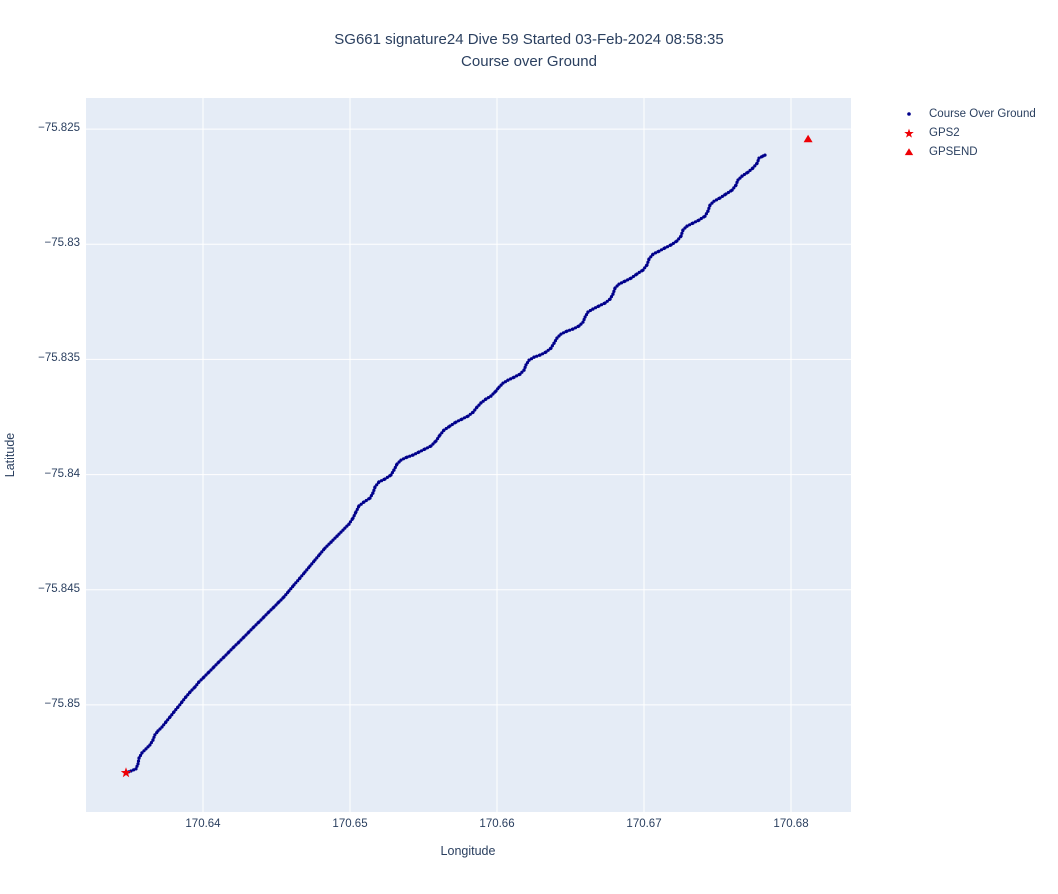  I want to click on legend-item-course-over-ground: Course Over Ground, so click(966, 113).